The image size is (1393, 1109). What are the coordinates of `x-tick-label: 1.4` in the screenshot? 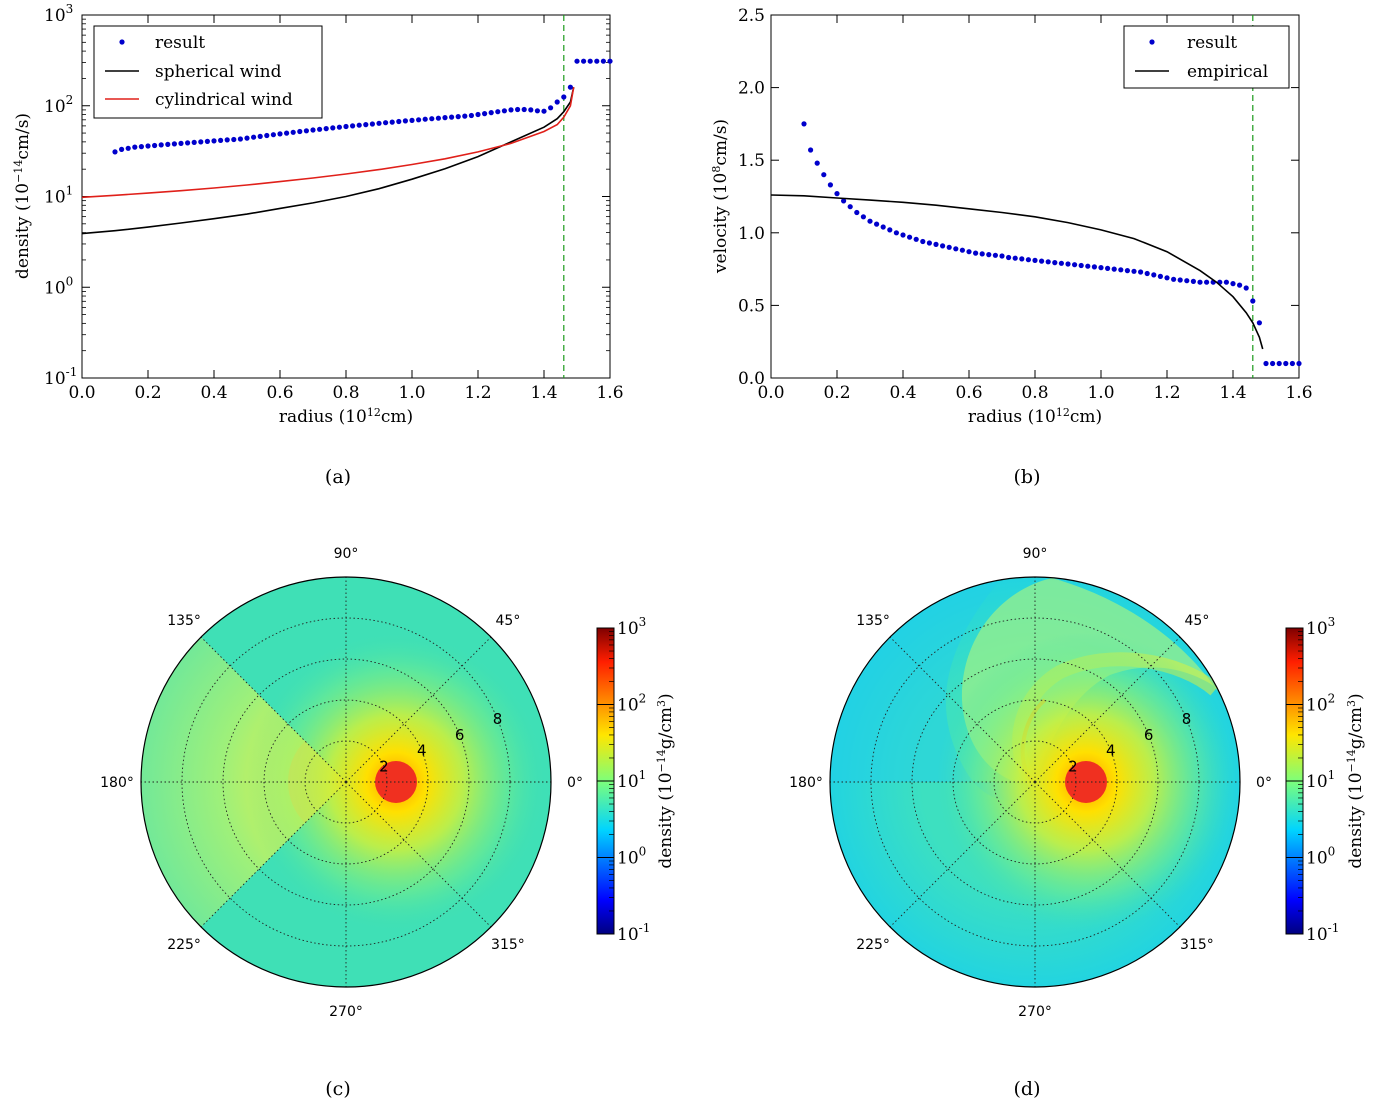 It's located at (543, 393).